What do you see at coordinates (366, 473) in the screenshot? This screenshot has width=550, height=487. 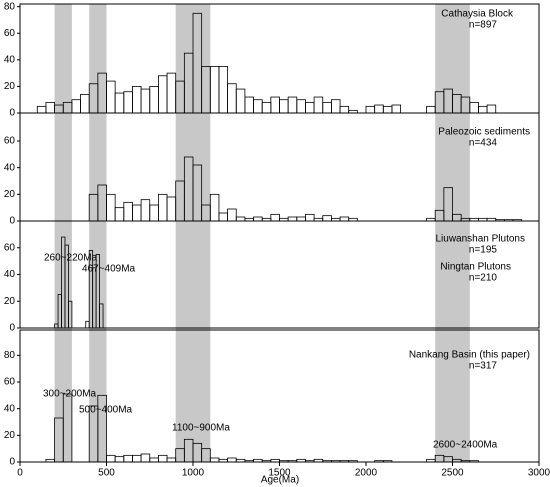 I see `x-tick-label: 2000` at bounding box center [366, 473].